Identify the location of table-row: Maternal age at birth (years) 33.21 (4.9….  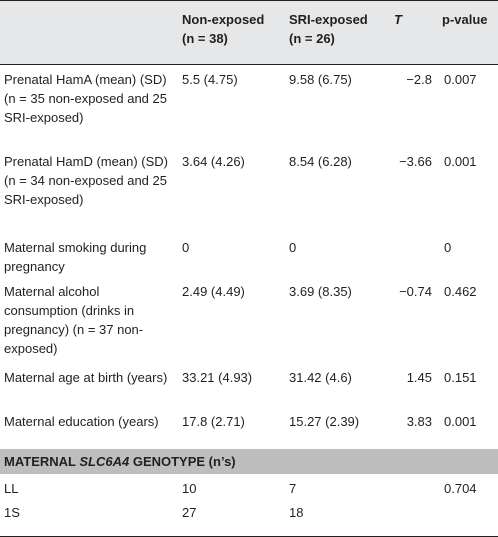
(249, 385).